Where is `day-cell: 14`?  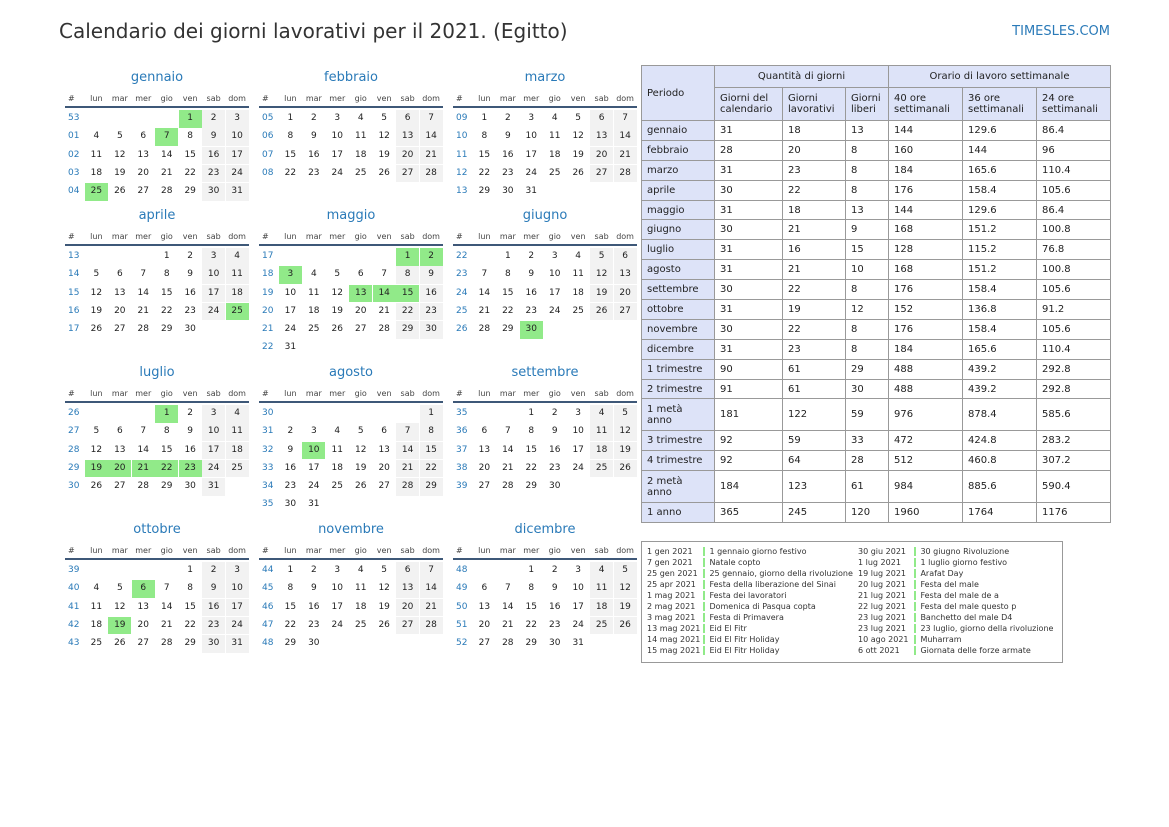
day-cell: 14 is located at coordinates (508, 606).